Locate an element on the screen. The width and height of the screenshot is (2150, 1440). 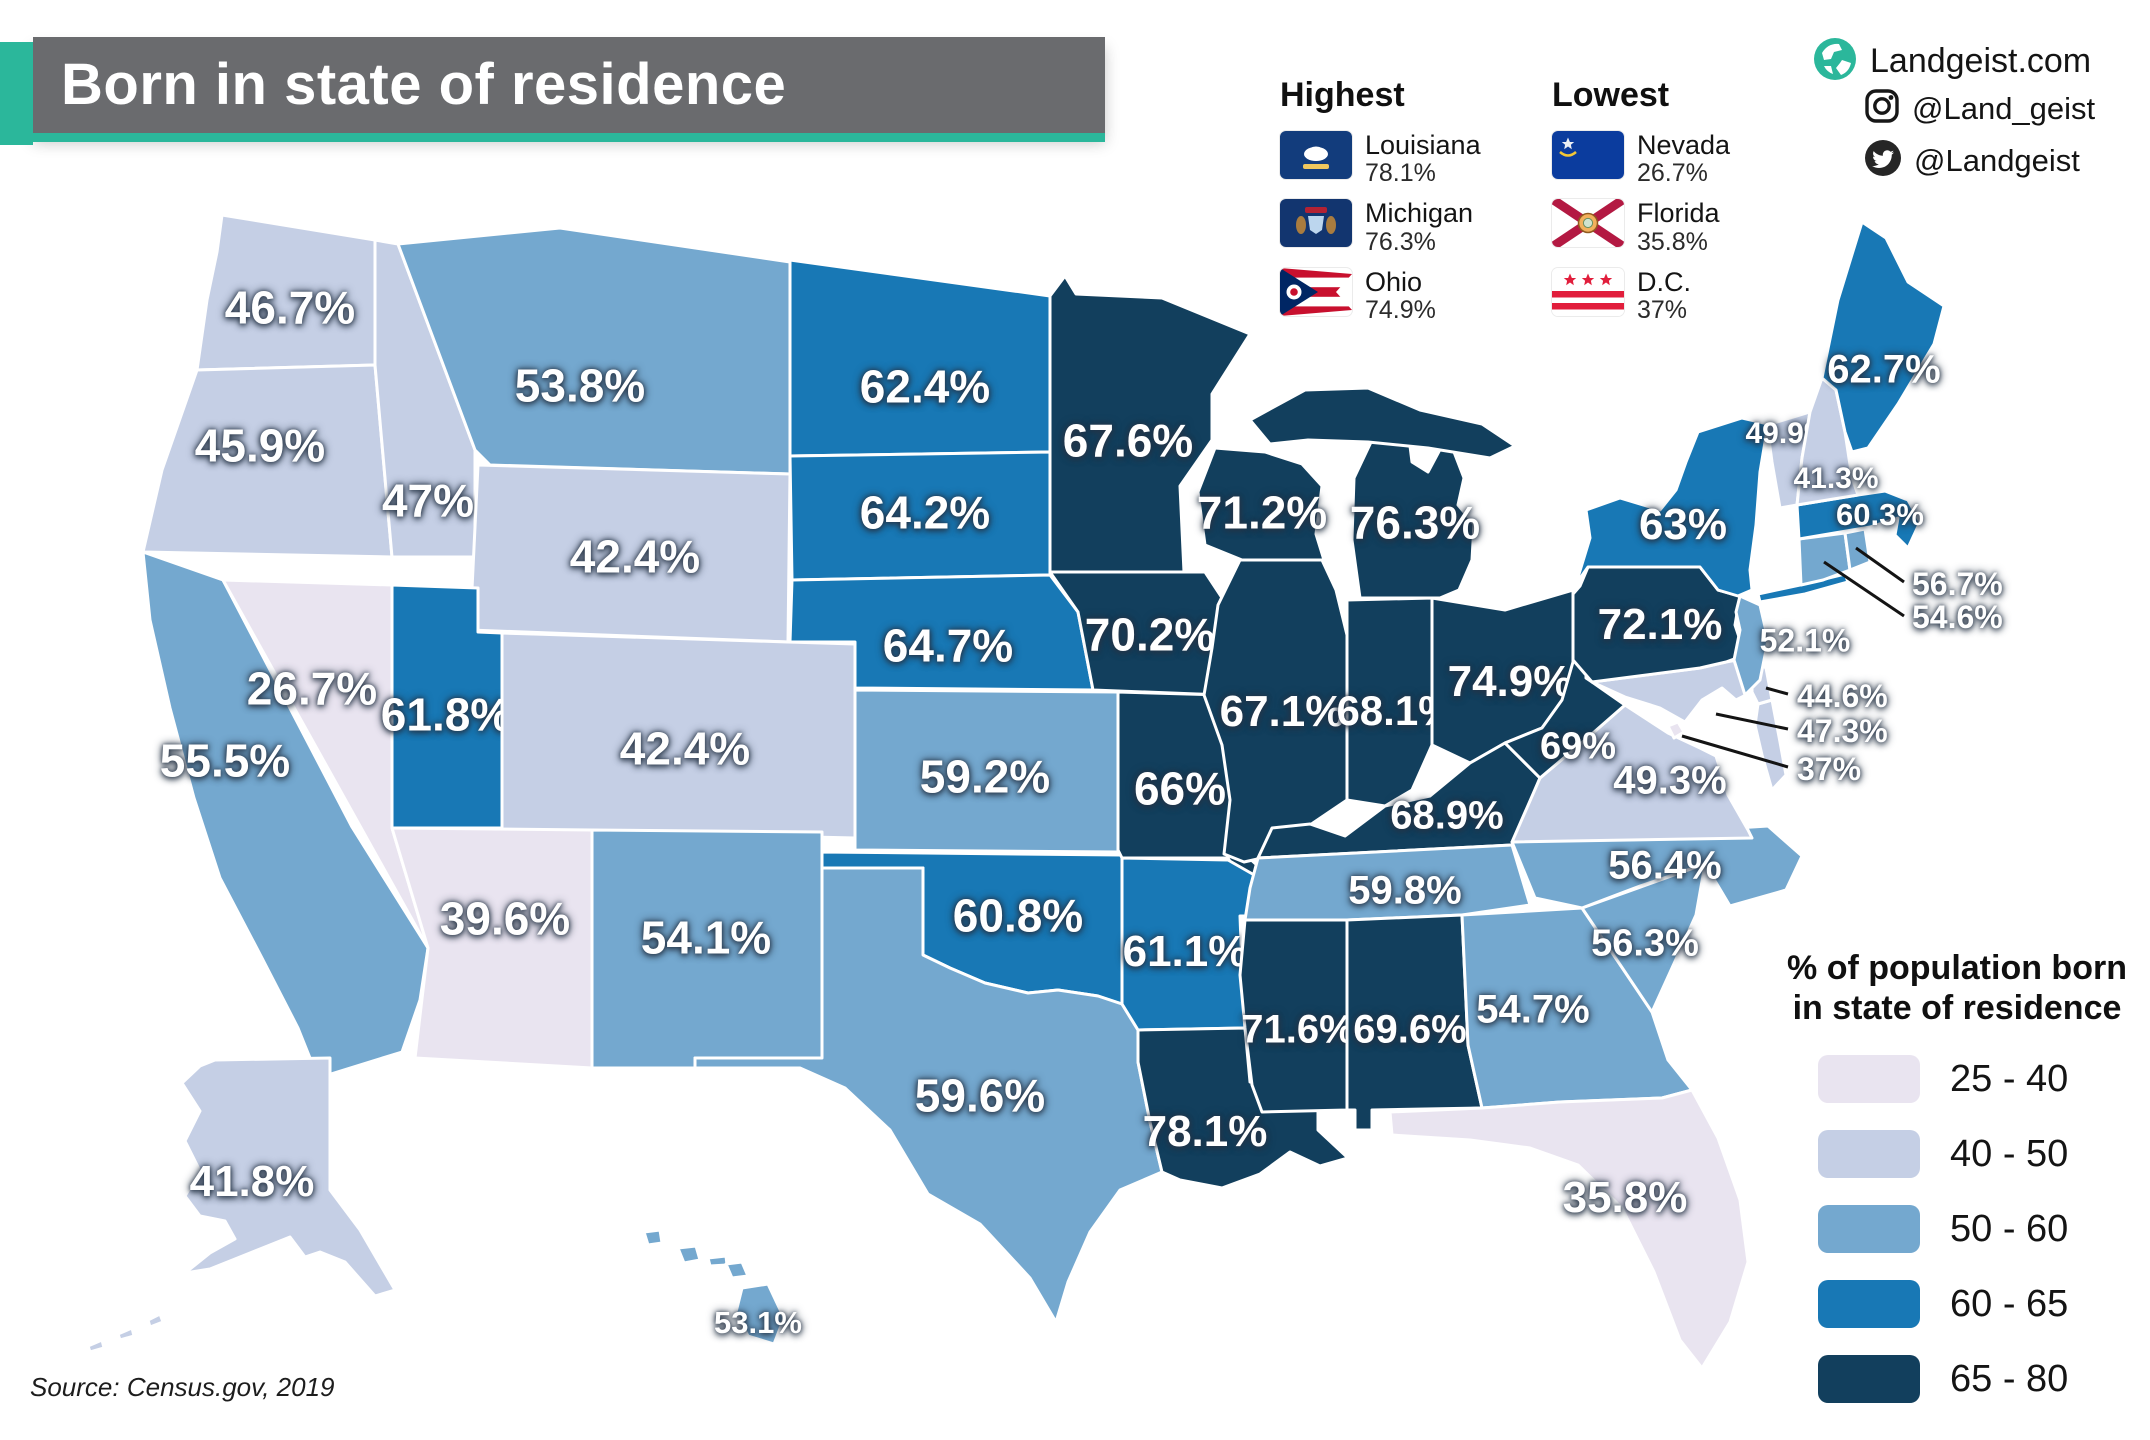
state-label-mississippi: 71.6% is located at coordinates (1297, 1029).